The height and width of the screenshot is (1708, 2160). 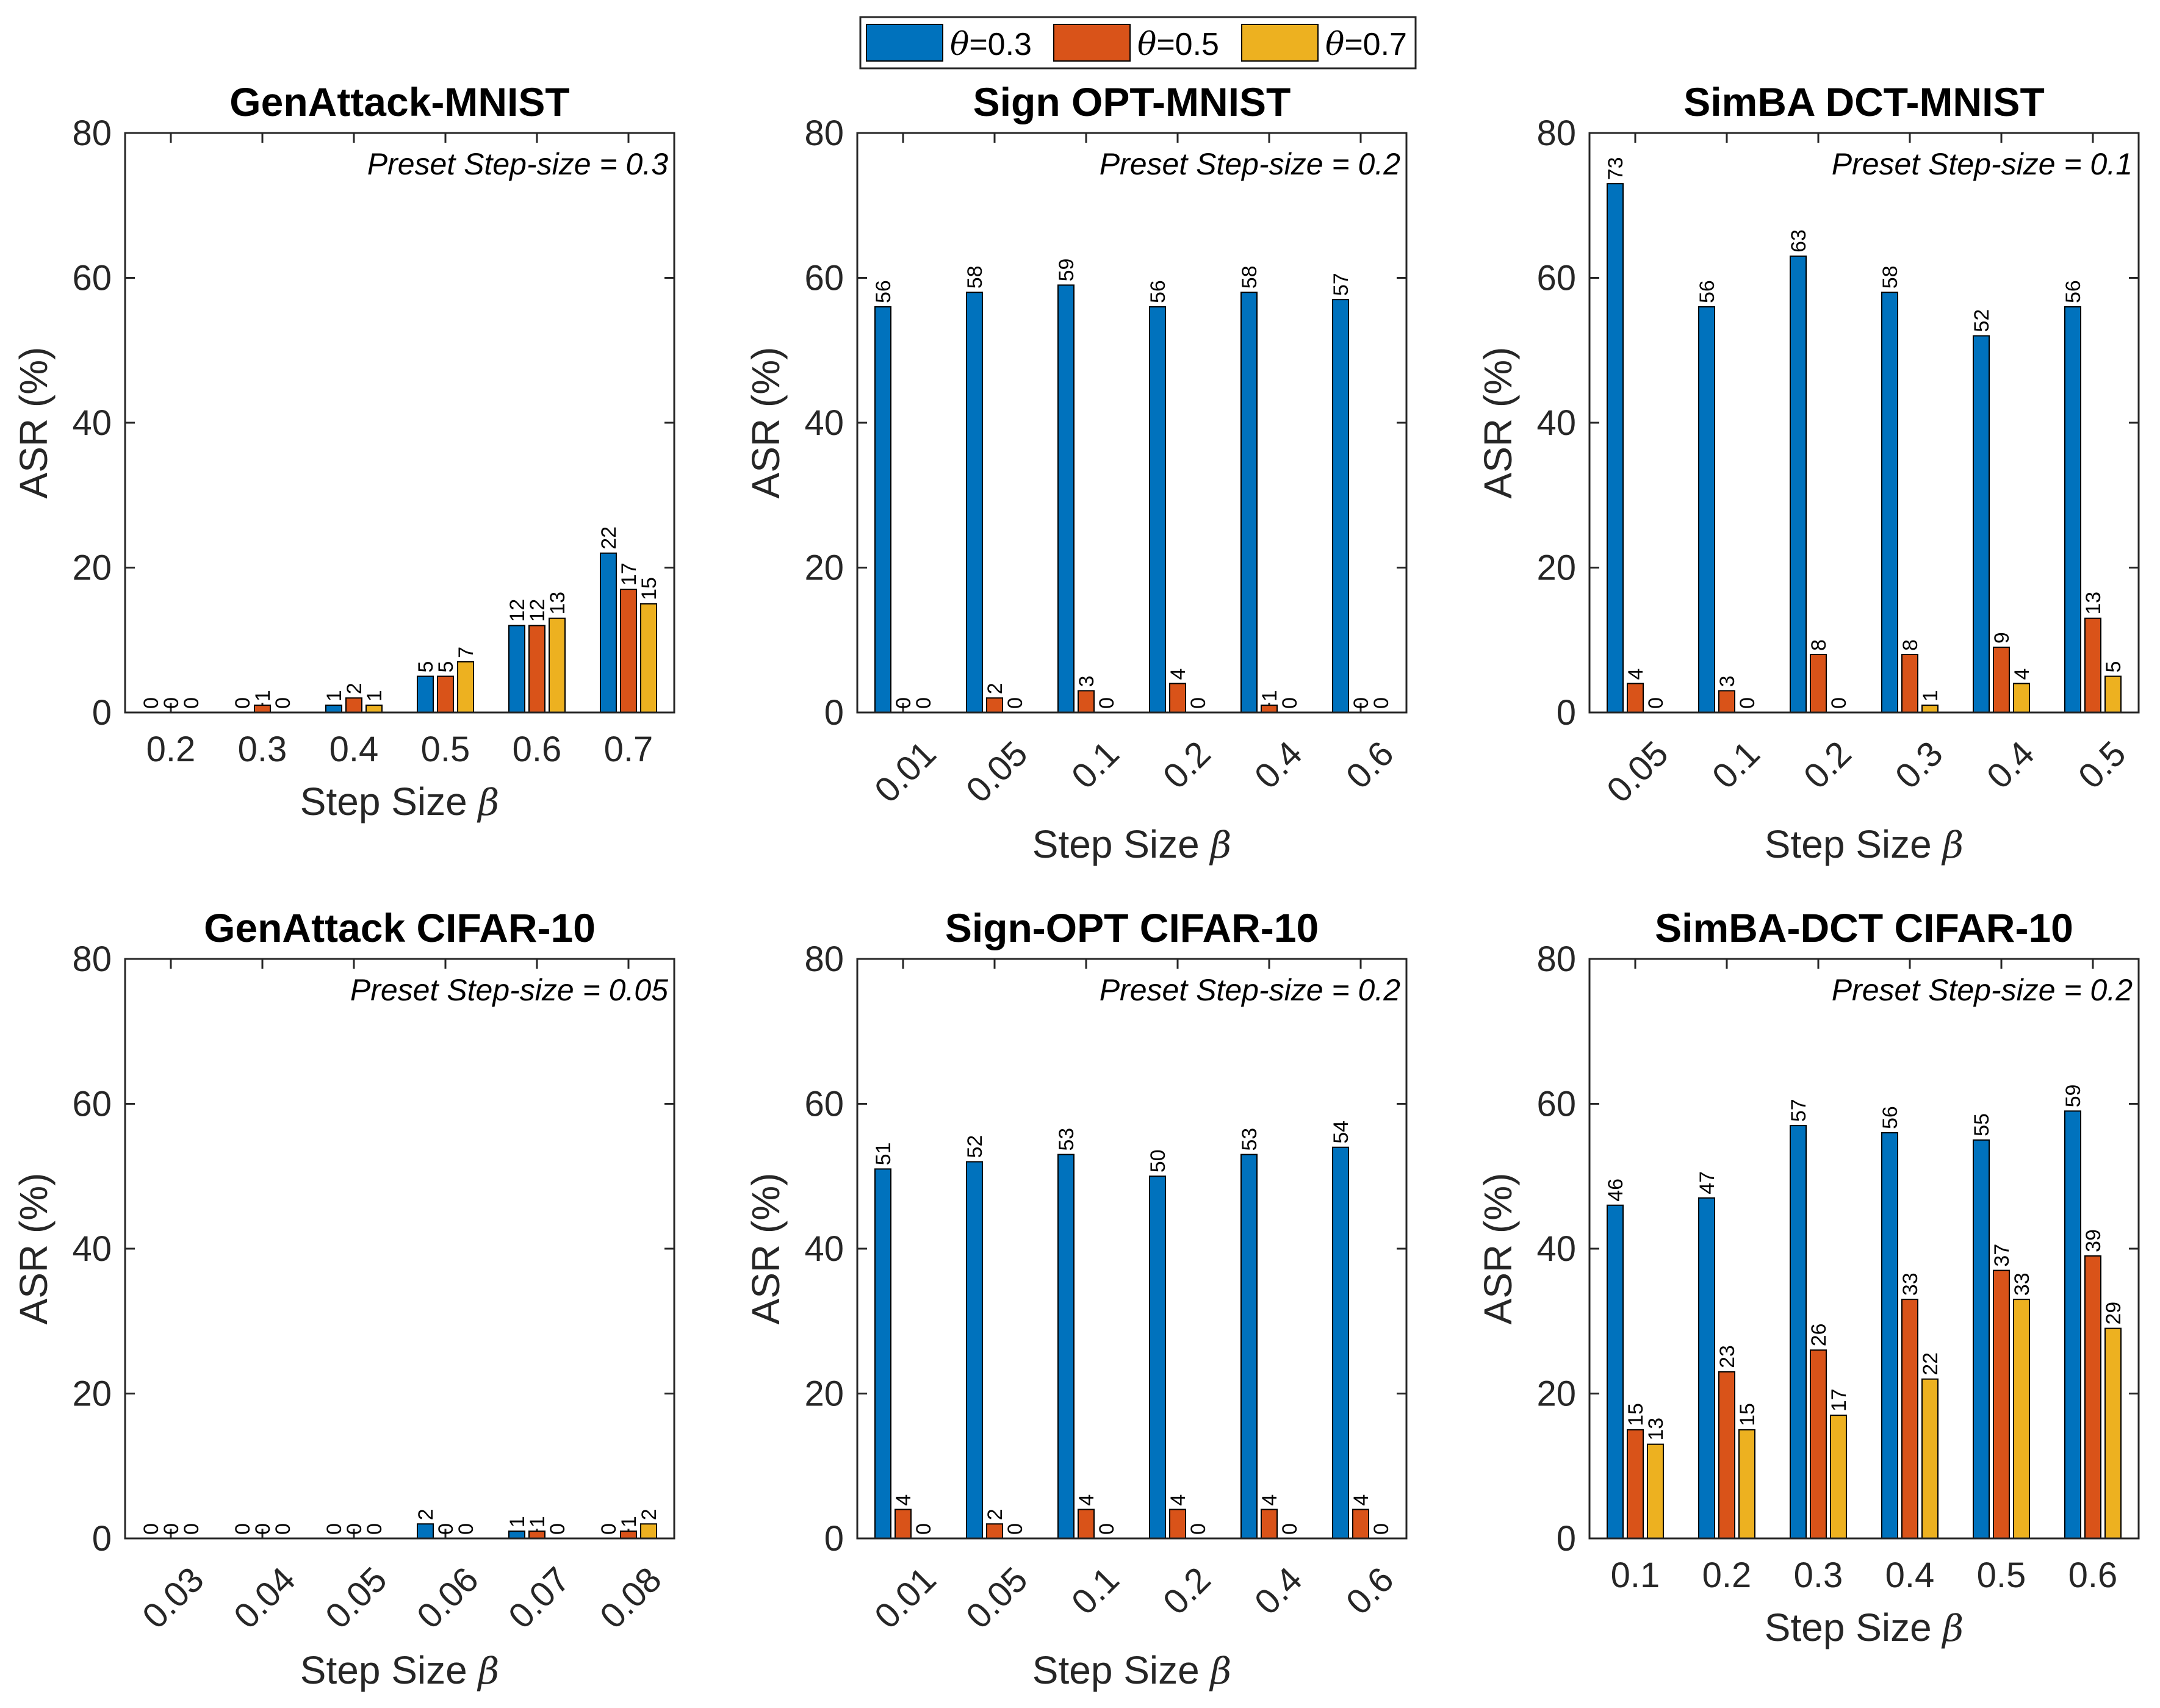 What do you see at coordinates (1636, 1414) in the screenshot?
I see `bar-value-label: 15` at bounding box center [1636, 1414].